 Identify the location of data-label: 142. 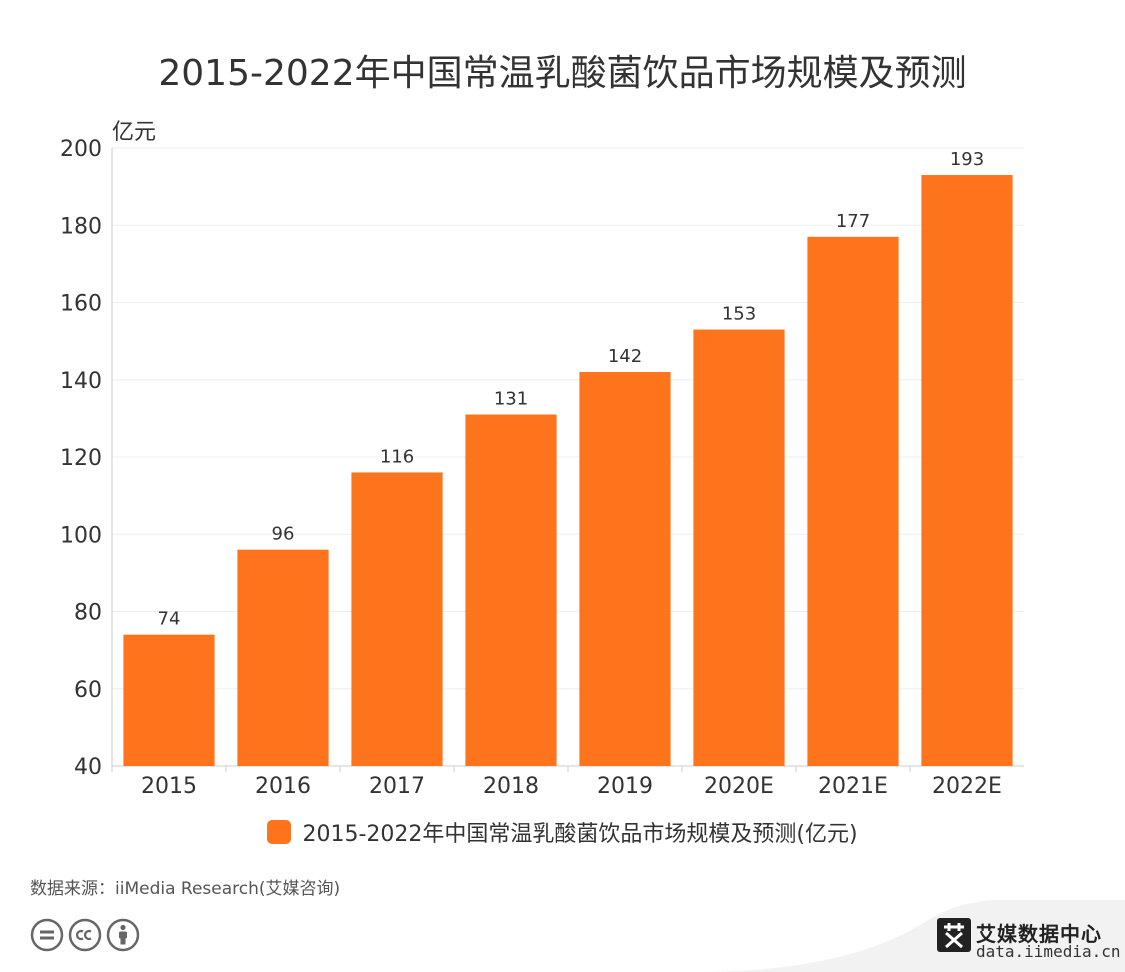
(625, 356).